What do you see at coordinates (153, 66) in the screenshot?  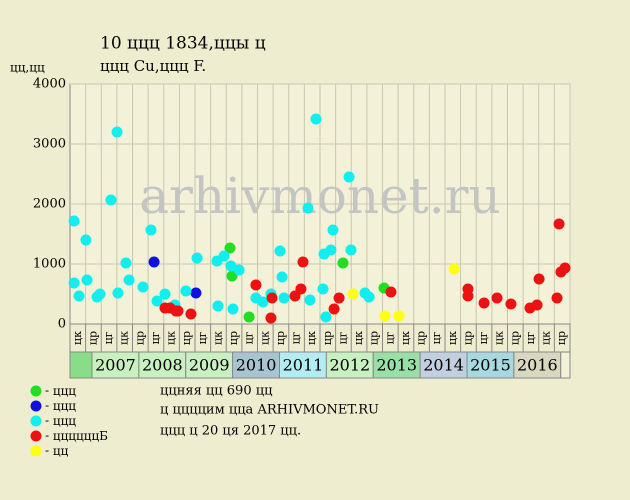 I see `chart-subtitle: ццц Cu,ццц F.` at bounding box center [153, 66].